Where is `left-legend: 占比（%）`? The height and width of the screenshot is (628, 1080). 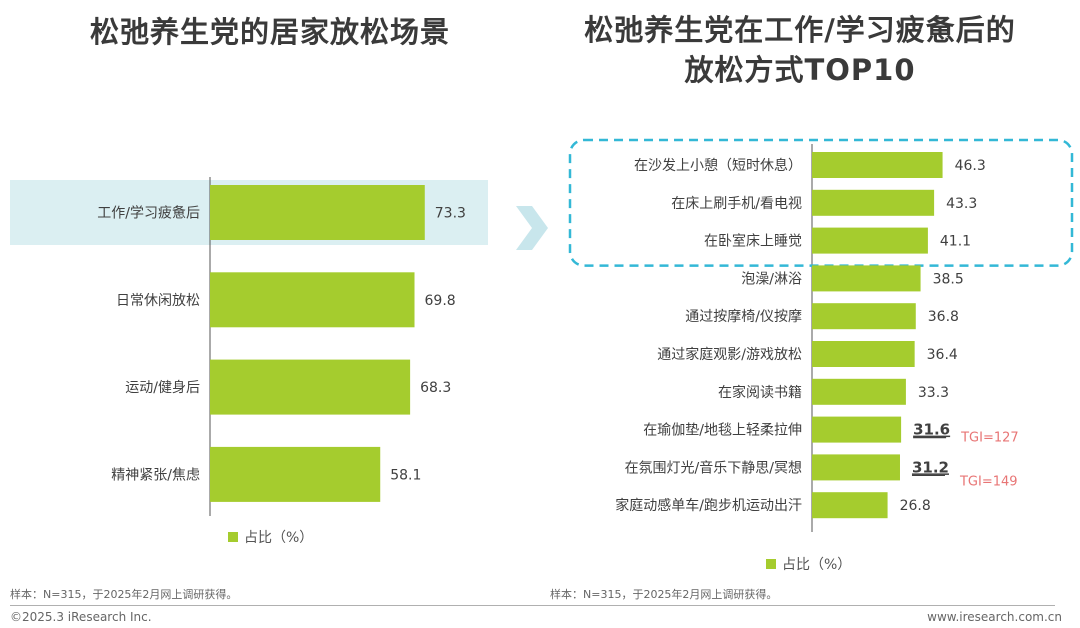
left-legend: 占比（%） is located at coordinates (270, 537).